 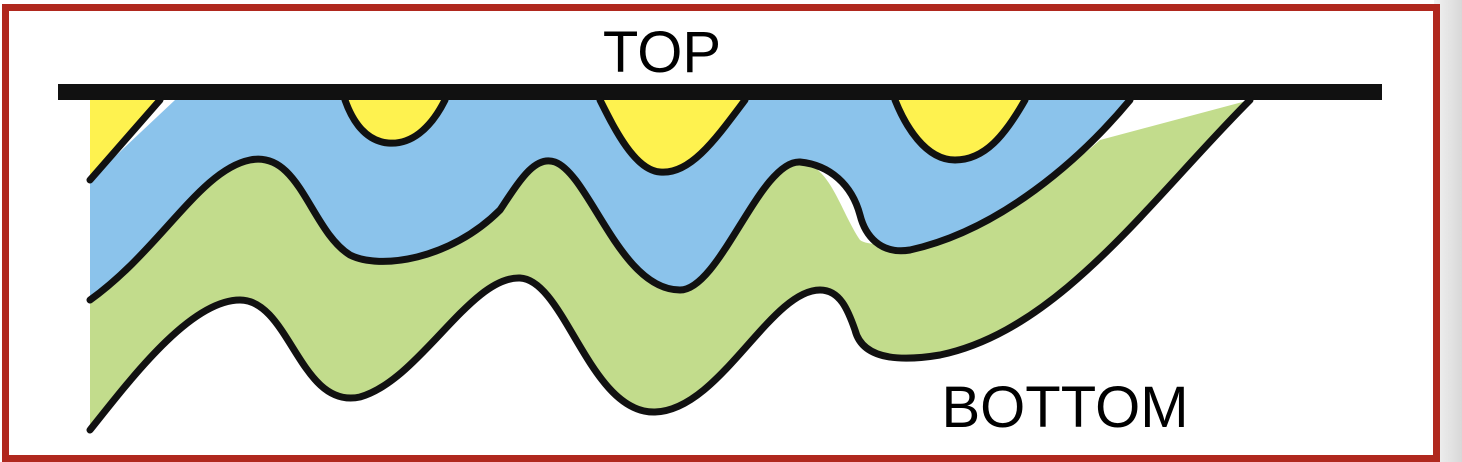 What do you see at coordinates (1064, 407) in the screenshot?
I see `bottom-label: BOTTOM` at bounding box center [1064, 407].